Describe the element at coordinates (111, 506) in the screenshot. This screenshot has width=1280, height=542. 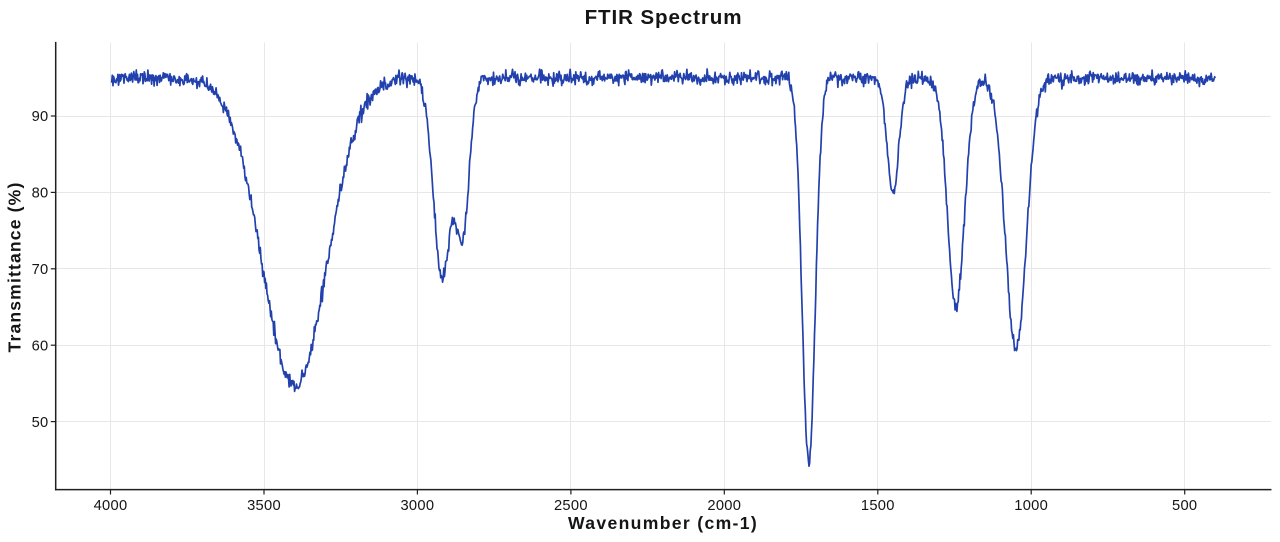
I see `svg-text: 4000` at that location.